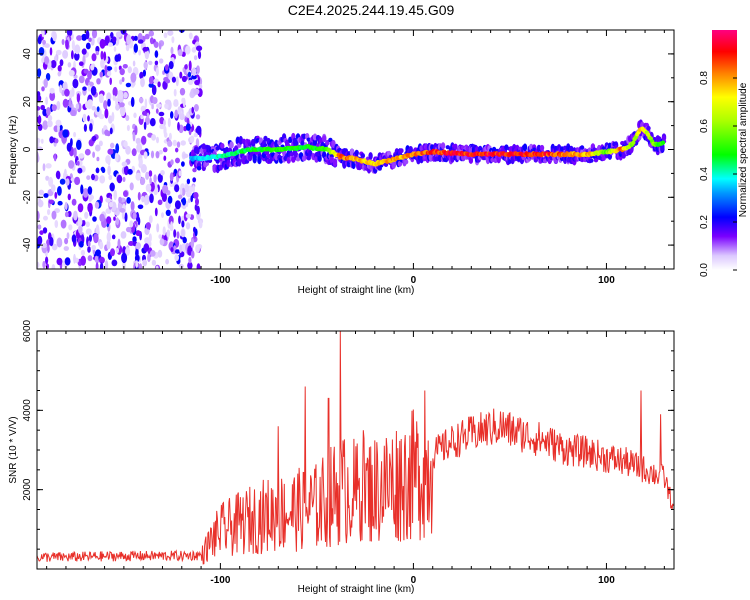  I want to click on y-tick-label: 2000, so click(27, 489).